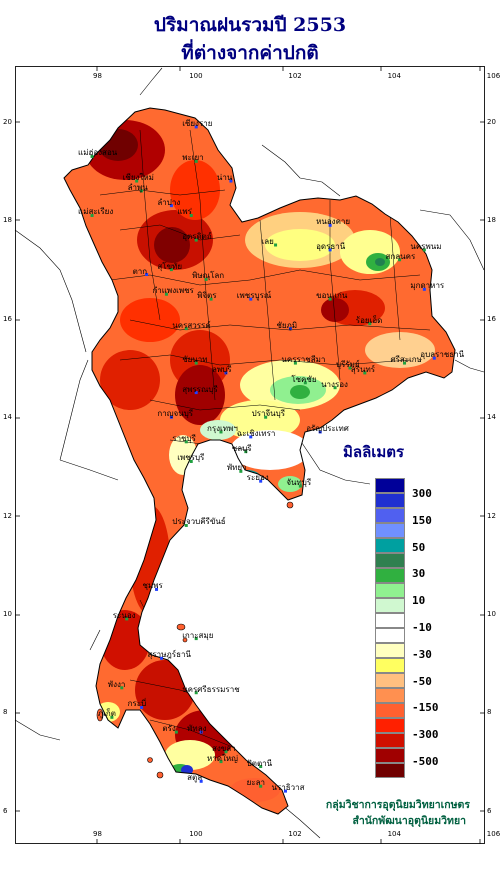 This screenshot has width=500, height=871. I want to click on lon-tick-label-bottom-0: 98, so click(97, 834).